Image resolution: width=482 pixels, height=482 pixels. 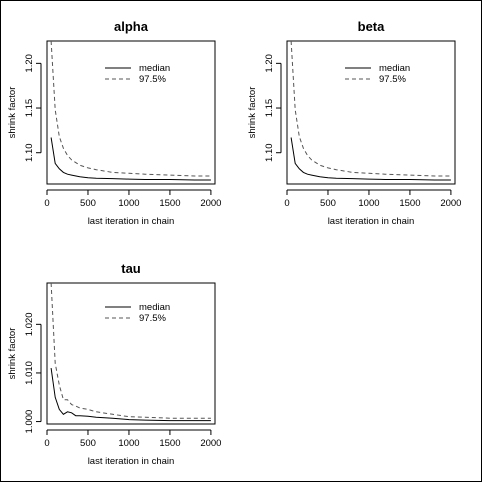 I want to click on panel-tau-x-tick-label-1: 500, so click(x=88, y=443).